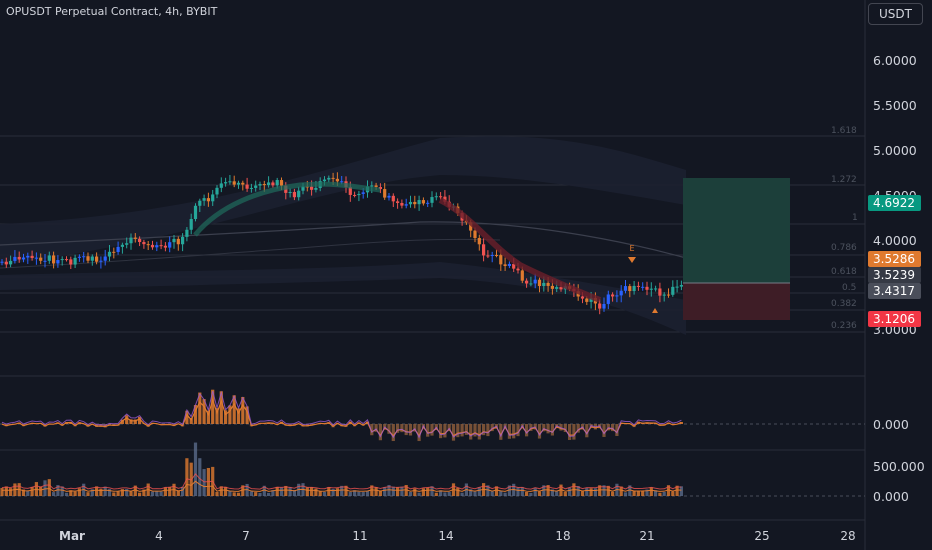 Image resolution: width=932 pixels, height=550 pixels. I want to click on volume-axis-zero: 0.000, so click(891, 496).